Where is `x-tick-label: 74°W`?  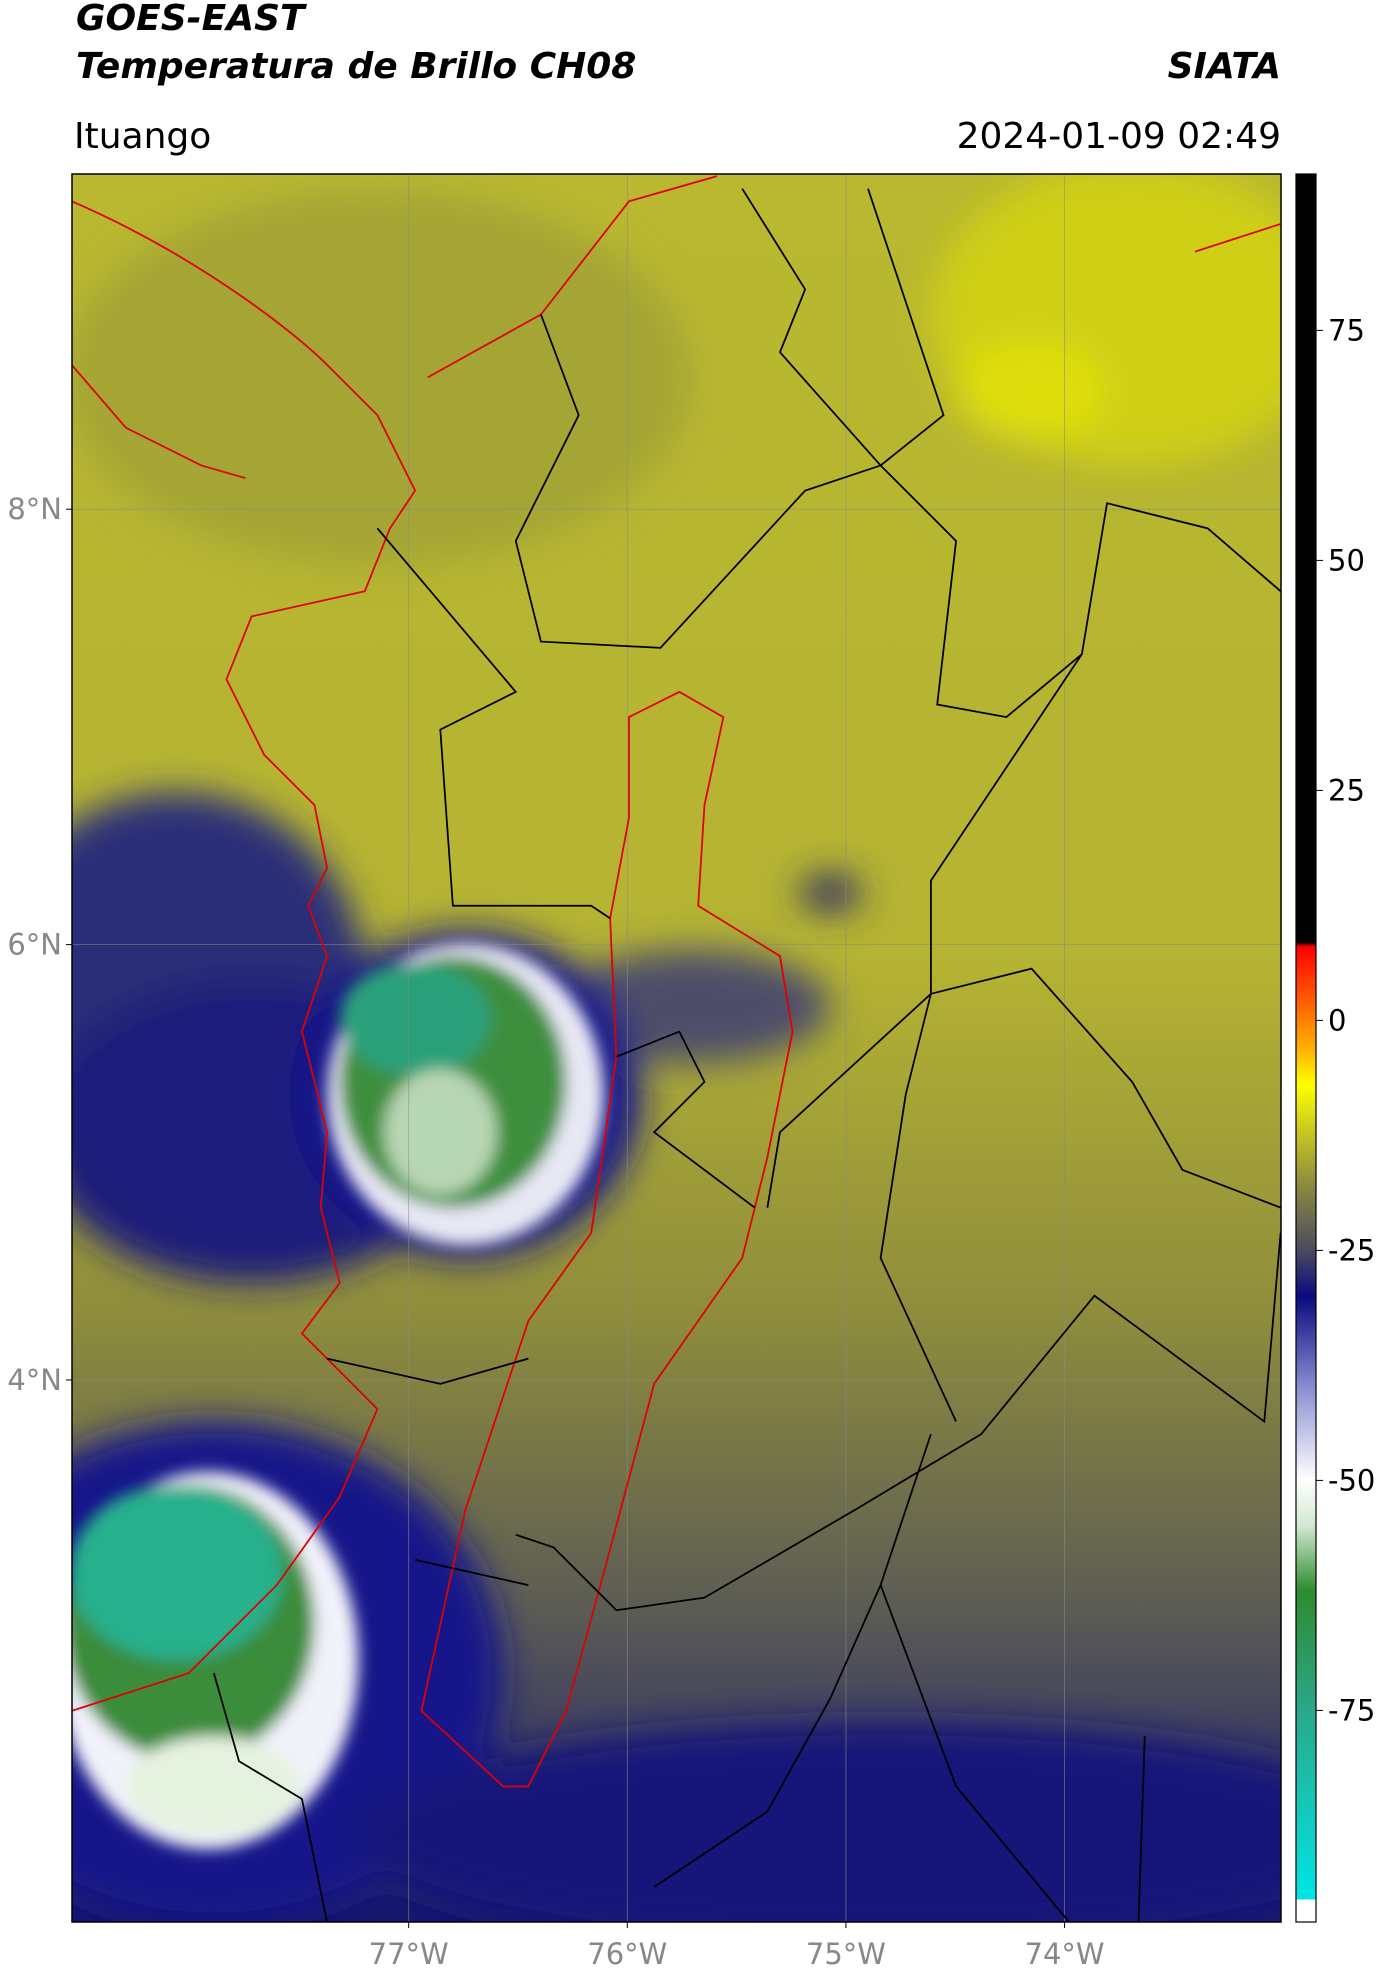 x-tick-label: 74°W is located at coordinates (1065, 1954).